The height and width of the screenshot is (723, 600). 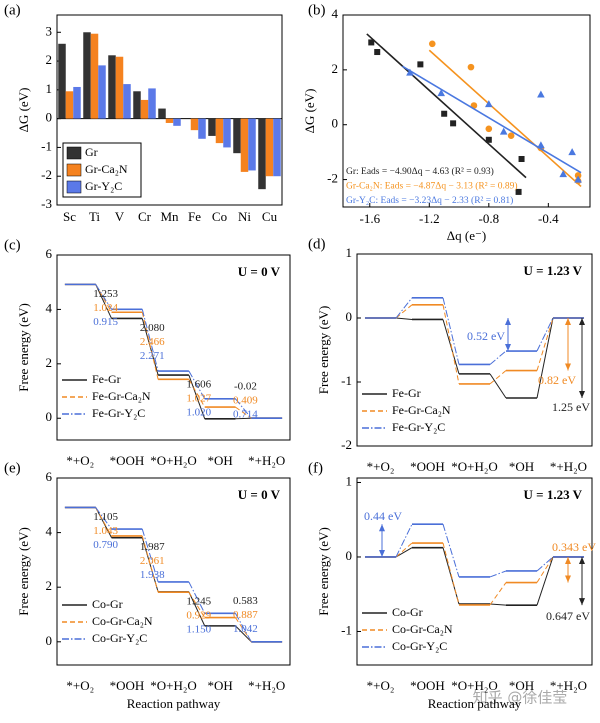 What do you see at coordinates (152, 356) in the screenshot?
I see `step-label: 2.271` at bounding box center [152, 356].